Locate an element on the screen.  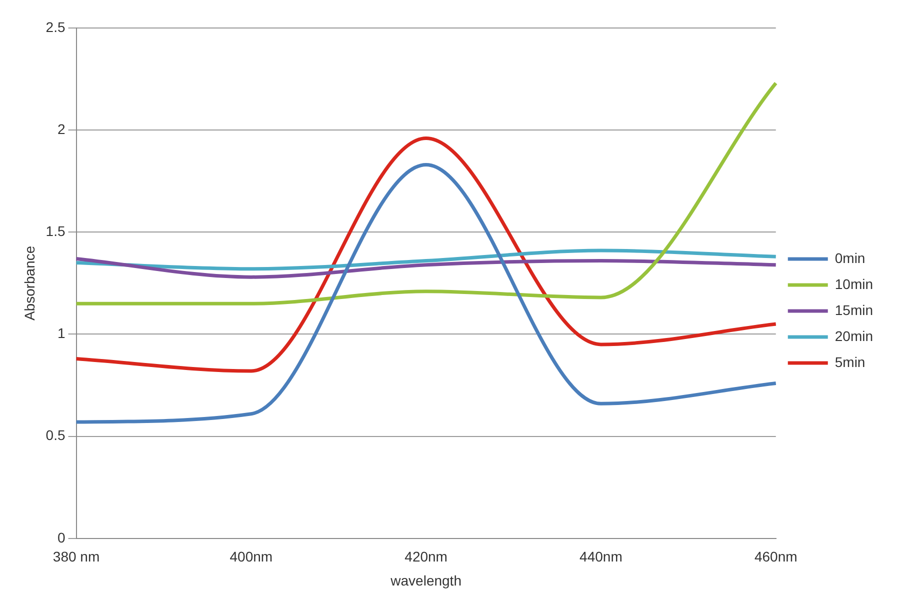
y-tick-label: 1.5 is located at coordinates (56, 231).